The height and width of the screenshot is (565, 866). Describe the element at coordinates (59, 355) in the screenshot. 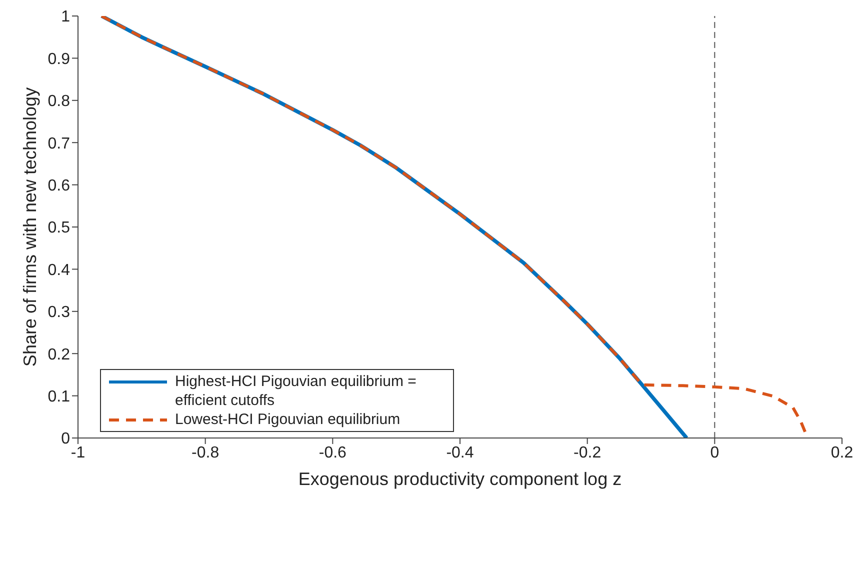

I see `y-tick-label: 0.2` at that location.